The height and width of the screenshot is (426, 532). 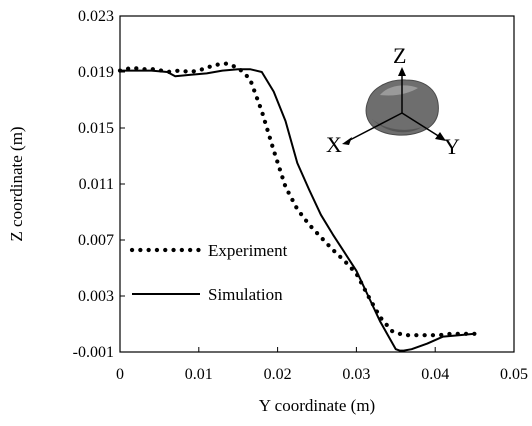 I want to click on legend: Experiment Simulation, so click(x=208, y=272).